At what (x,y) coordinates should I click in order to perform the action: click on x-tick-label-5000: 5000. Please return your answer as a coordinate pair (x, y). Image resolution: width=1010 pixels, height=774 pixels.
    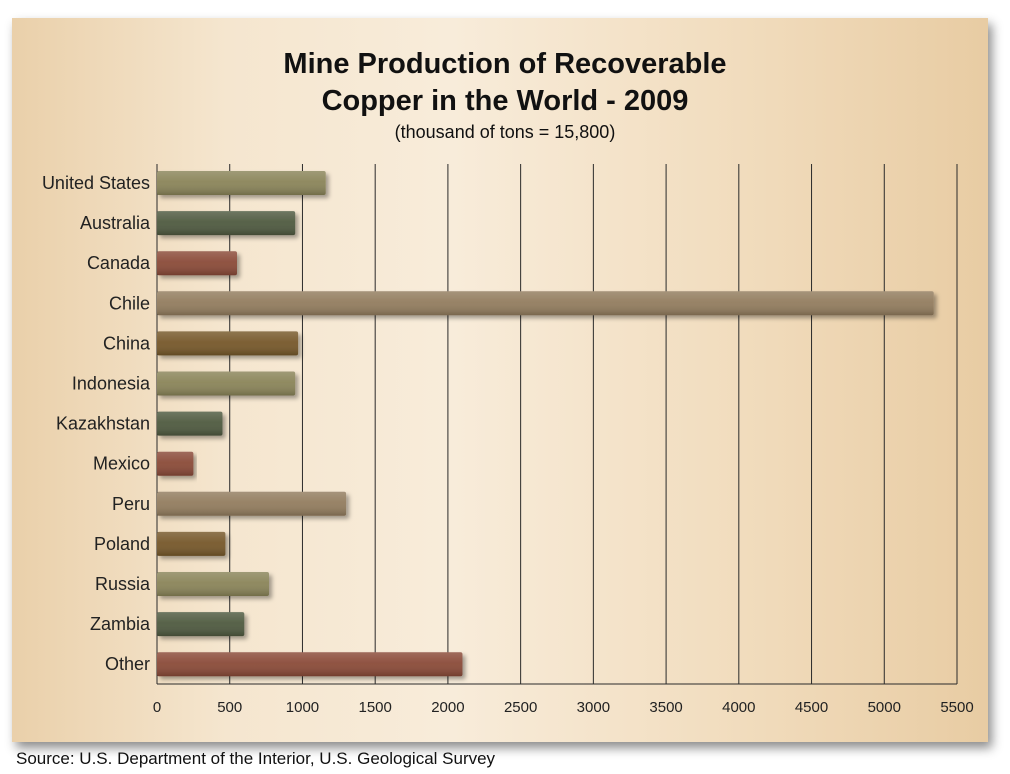
    Looking at the image, I should click on (884, 707).